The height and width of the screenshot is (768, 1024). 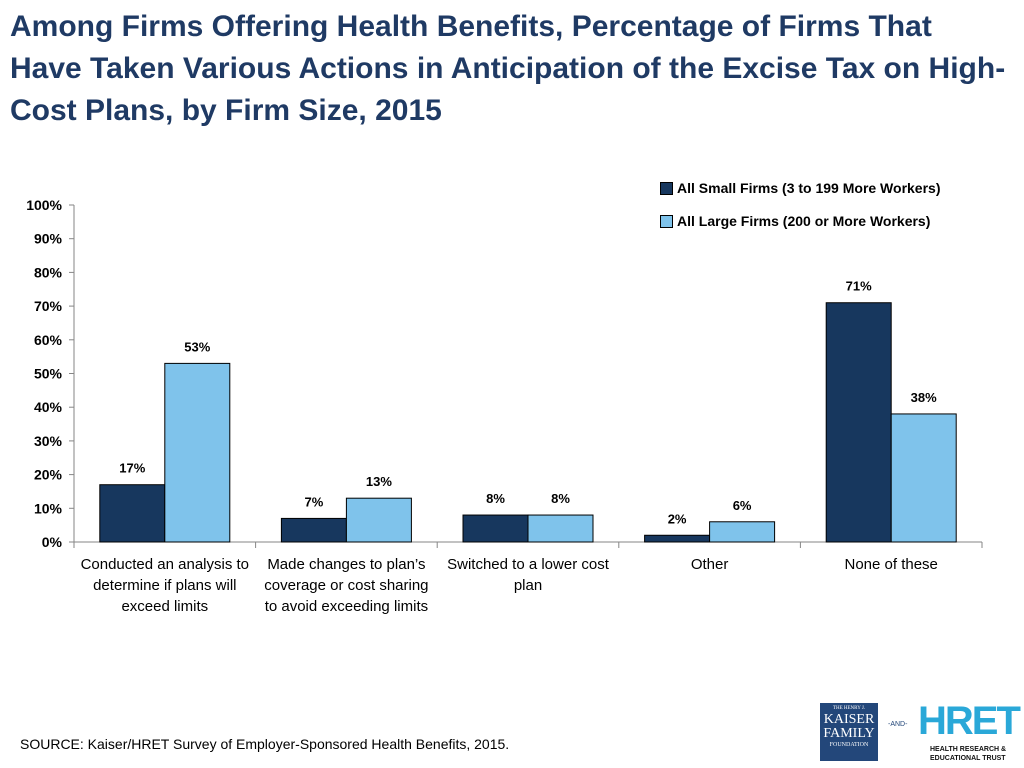 I want to click on and-separator: -AND-, so click(x=898, y=724).